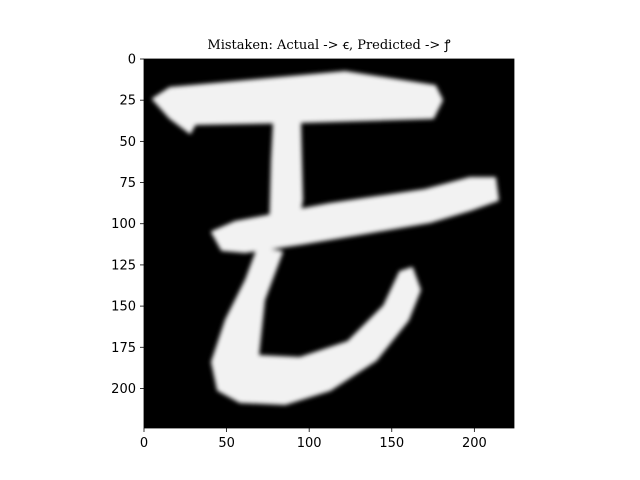  Describe the element at coordinates (328, 45) in the screenshot. I see `figure-title: Mistaken: Actual -> ꞓ, Predicted -> ꝭ` at that location.